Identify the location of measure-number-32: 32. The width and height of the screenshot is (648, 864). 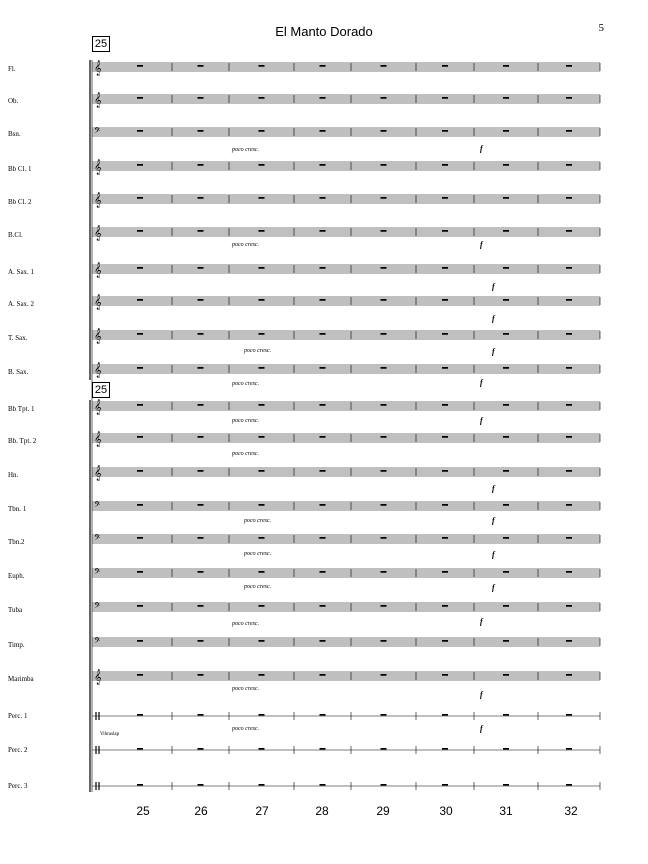
(571, 811).